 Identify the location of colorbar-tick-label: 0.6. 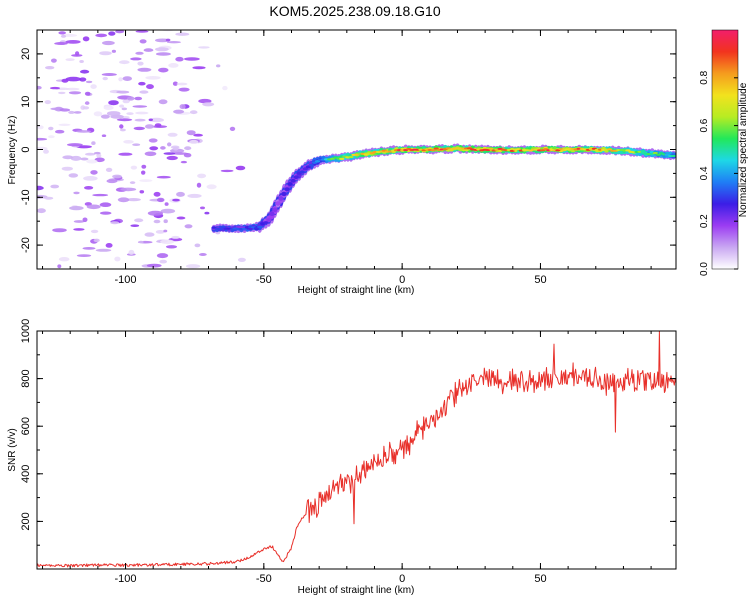
(704, 125).